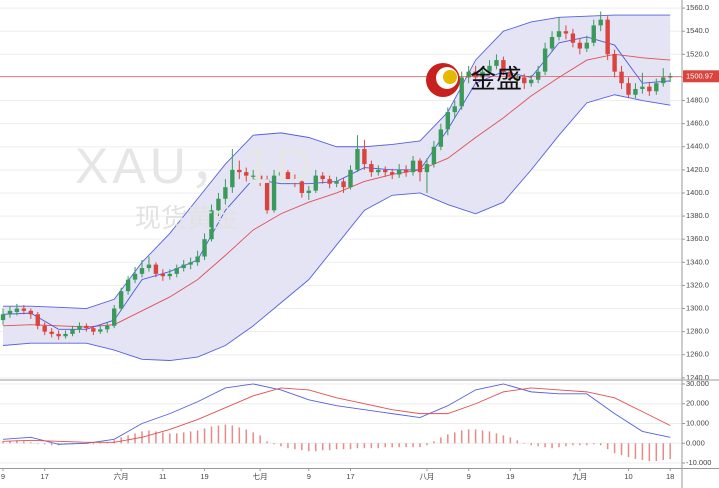  Describe the element at coordinates (426, 476) in the screenshot. I see `x-tick-label: 八月` at that location.